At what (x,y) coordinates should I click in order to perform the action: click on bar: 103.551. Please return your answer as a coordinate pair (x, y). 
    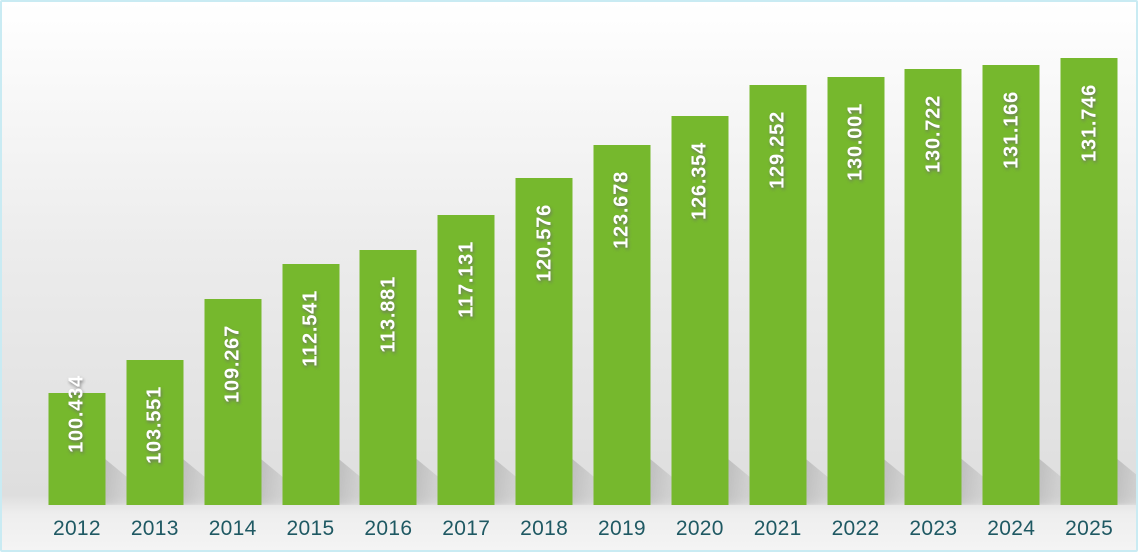
    Looking at the image, I should click on (155, 432).